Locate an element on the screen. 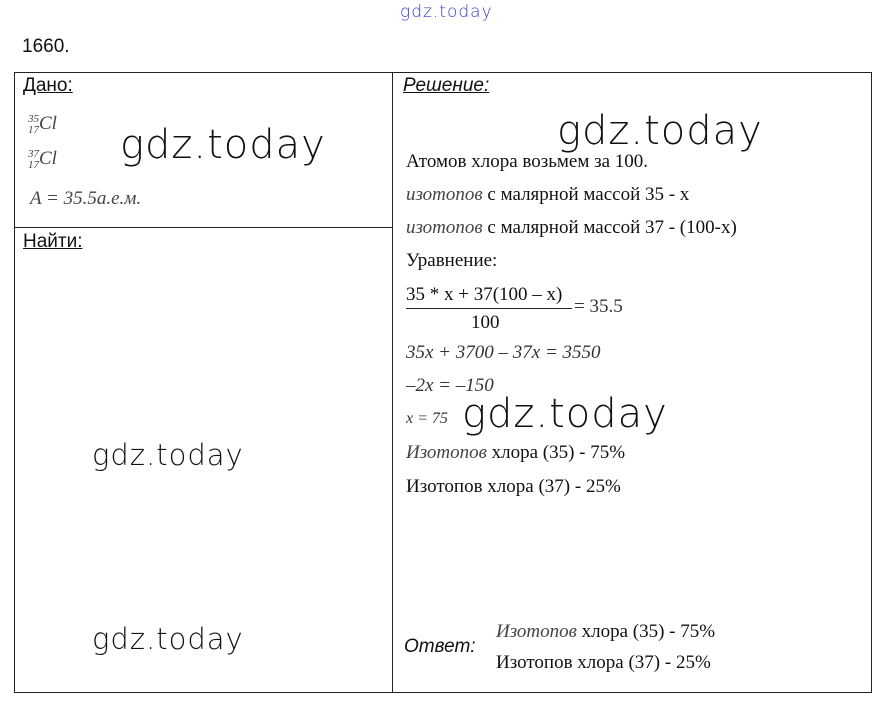 The image size is (883, 708). mass-number: 35 is located at coordinates (33, 118).